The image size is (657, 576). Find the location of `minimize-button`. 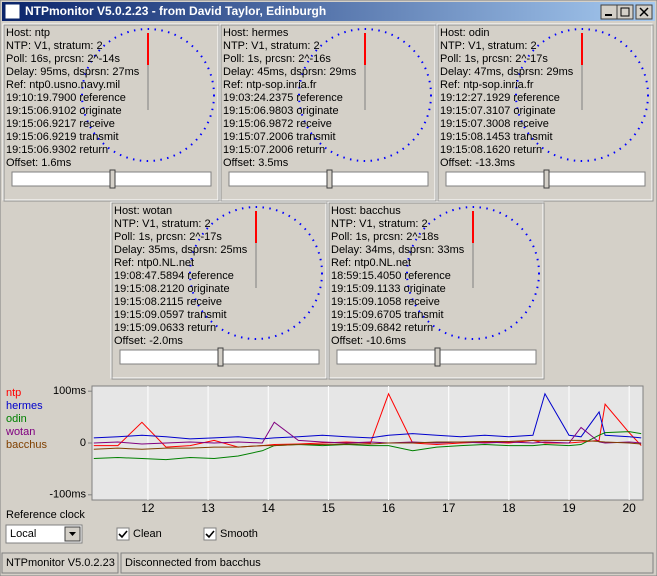

minimize-button is located at coordinates (609, 12).